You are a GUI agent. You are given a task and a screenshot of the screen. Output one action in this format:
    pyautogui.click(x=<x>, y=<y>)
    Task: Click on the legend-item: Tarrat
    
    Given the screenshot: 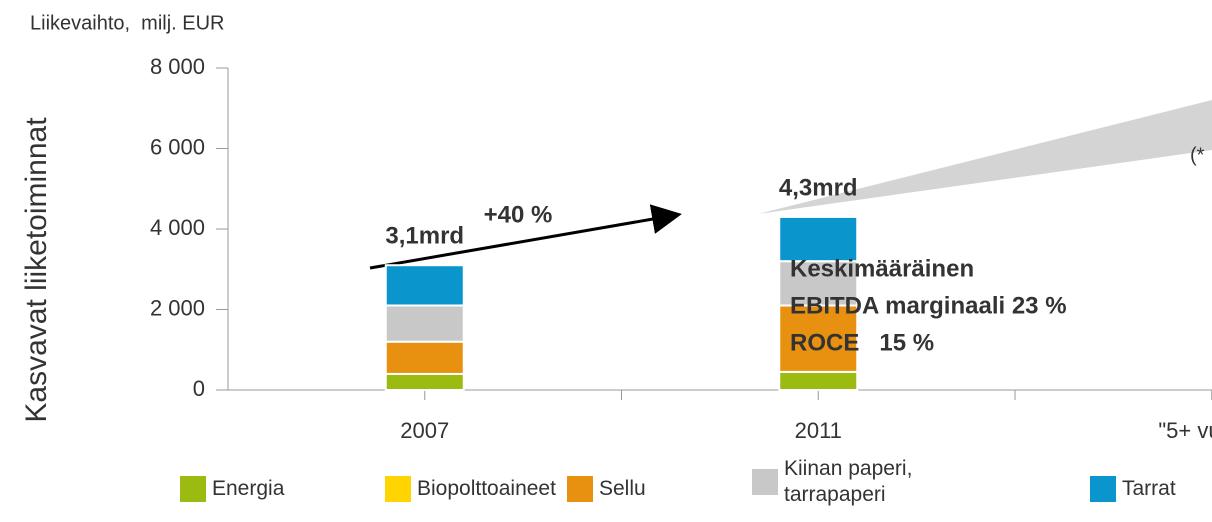 What is the action you would take?
    pyautogui.click(x=1133, y=489)
    